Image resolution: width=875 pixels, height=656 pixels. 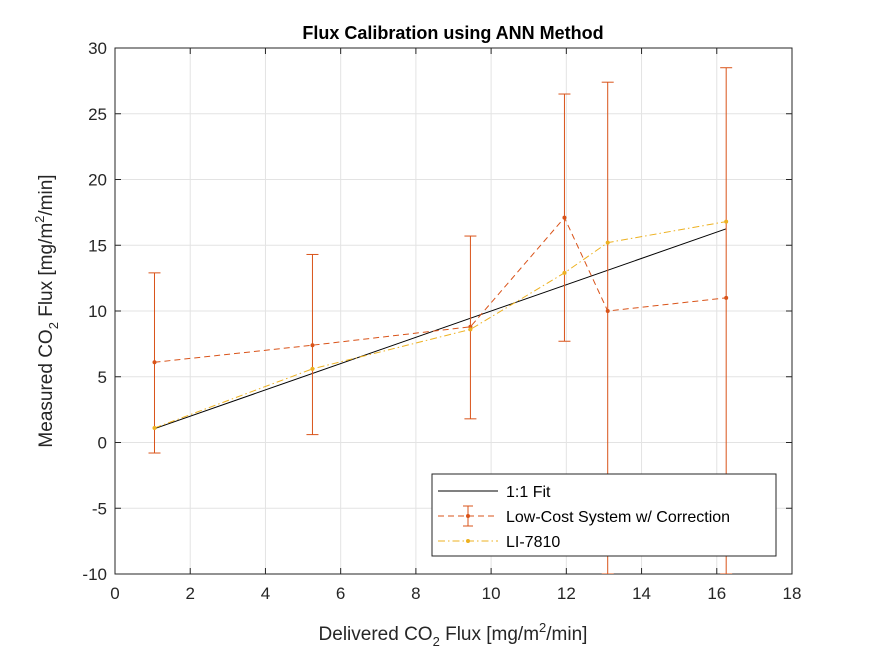 What do you see at coordinates (566, 634) in the screenshot?
I see `x-axis-label-post: /min]` at bounding box center [566, 634].